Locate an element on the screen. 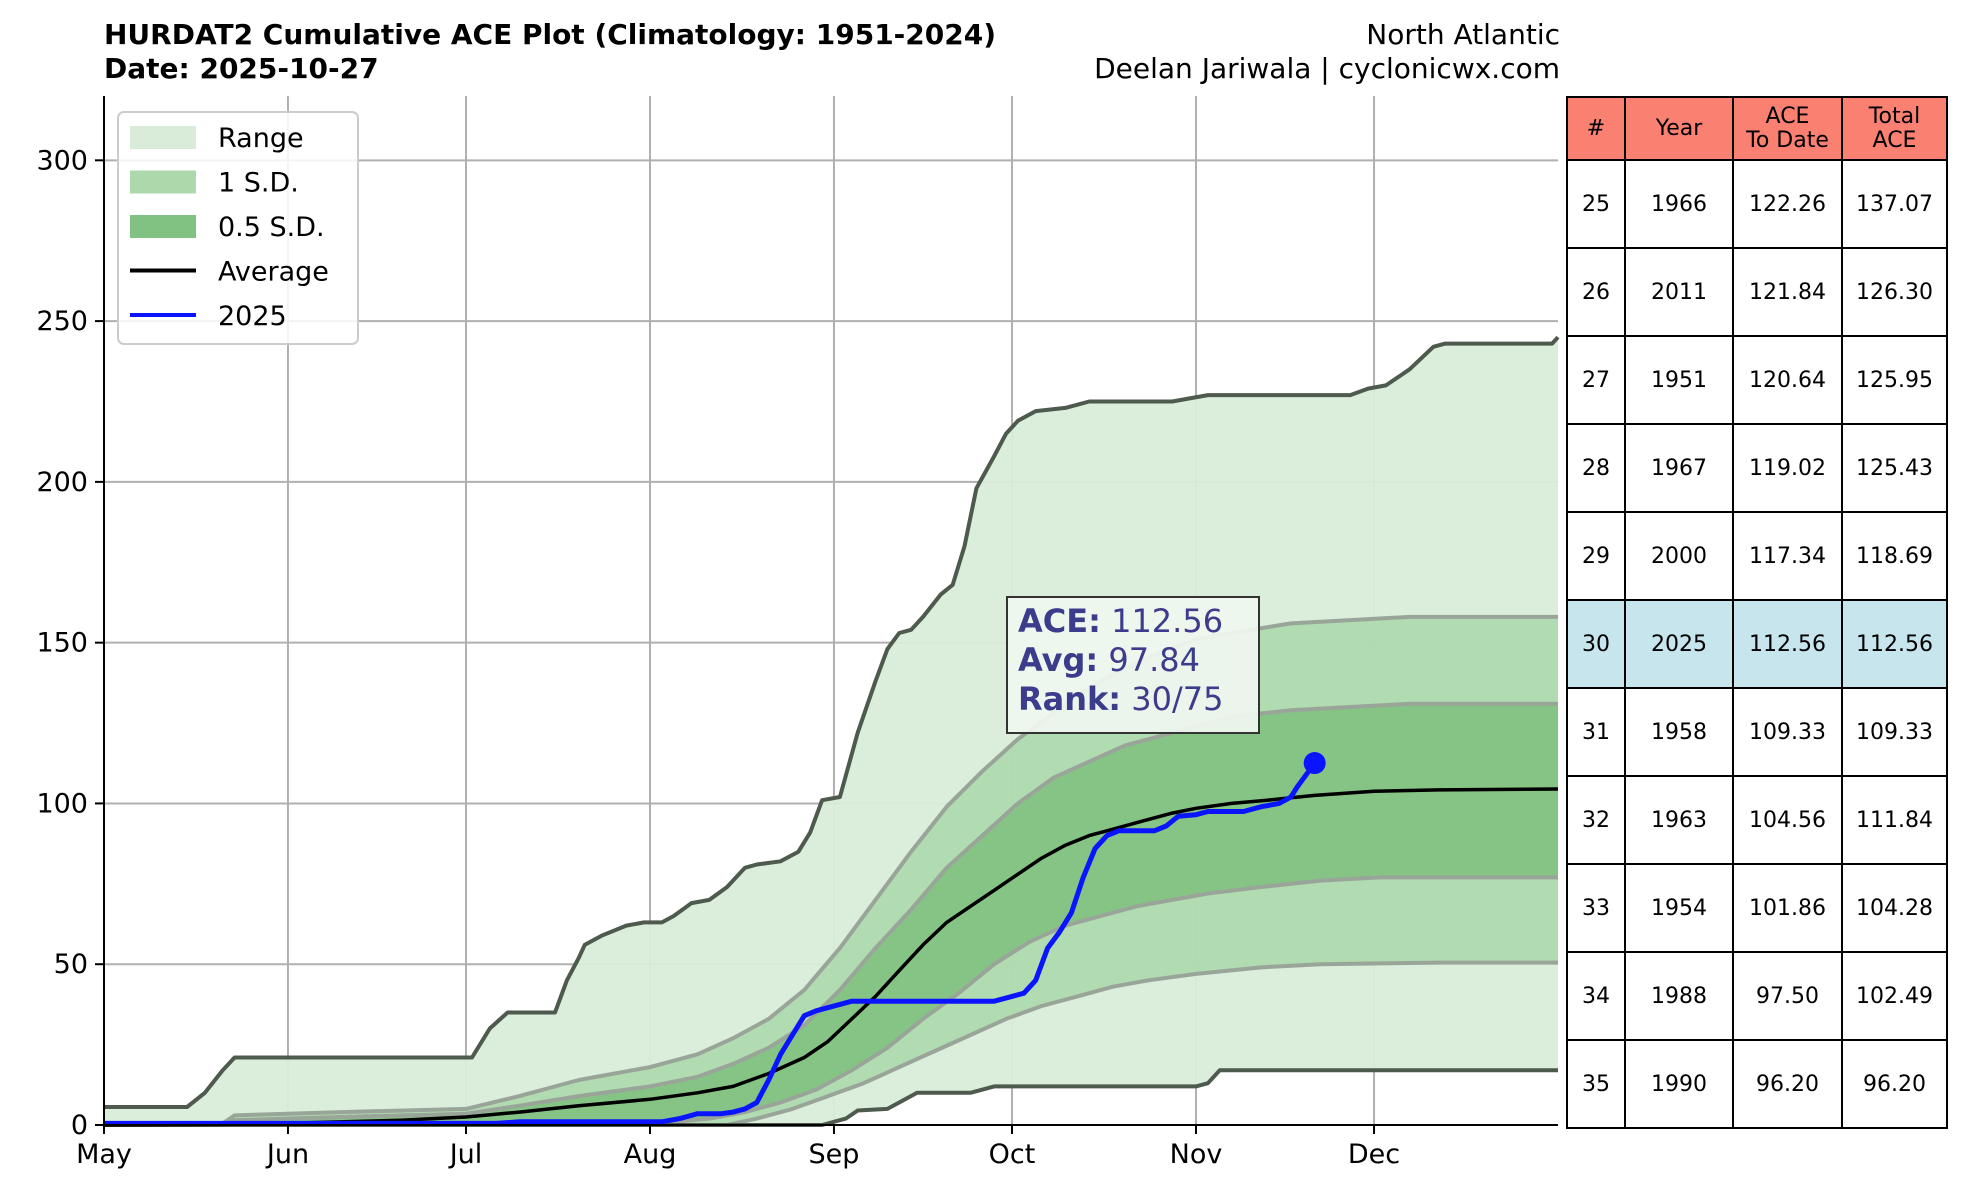  x-tick-label: Oct is located at coordinates (1012, 1154).